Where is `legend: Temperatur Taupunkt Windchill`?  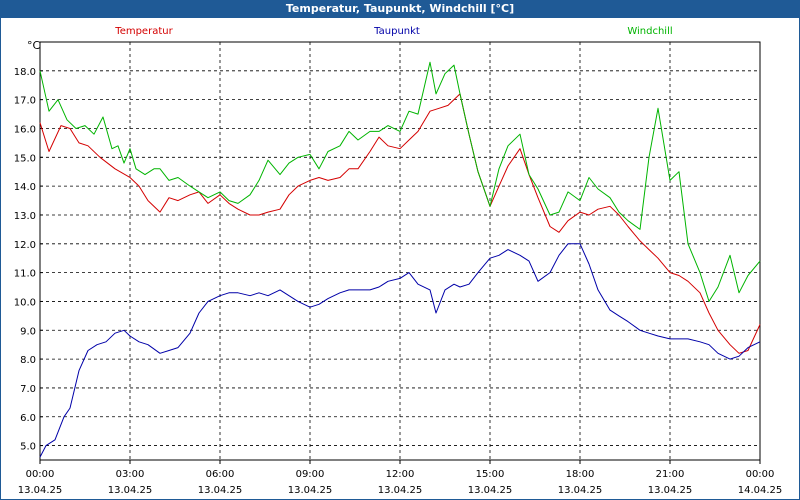 legend: Temperatur Taupunkt Windchill is located at coordinates (393, 31).